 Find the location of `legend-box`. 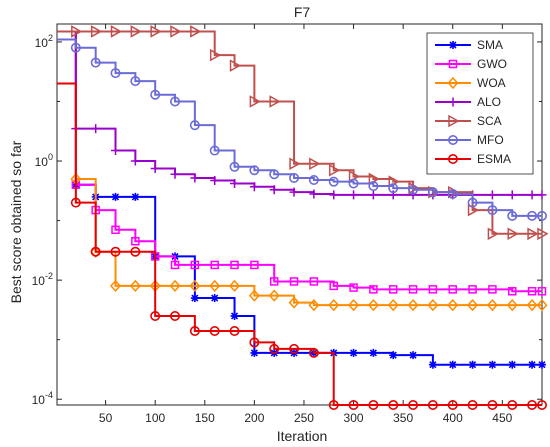

legend-box is located at coordinates (480, 103).